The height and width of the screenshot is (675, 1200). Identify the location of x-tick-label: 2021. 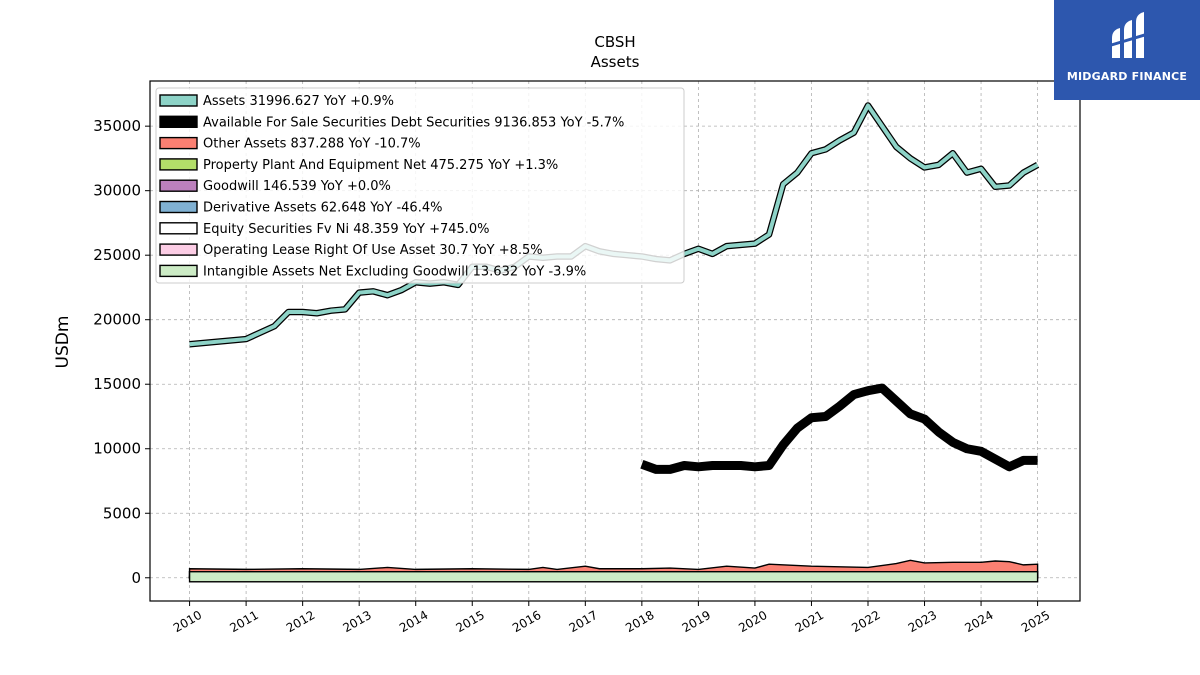
(809, 621).